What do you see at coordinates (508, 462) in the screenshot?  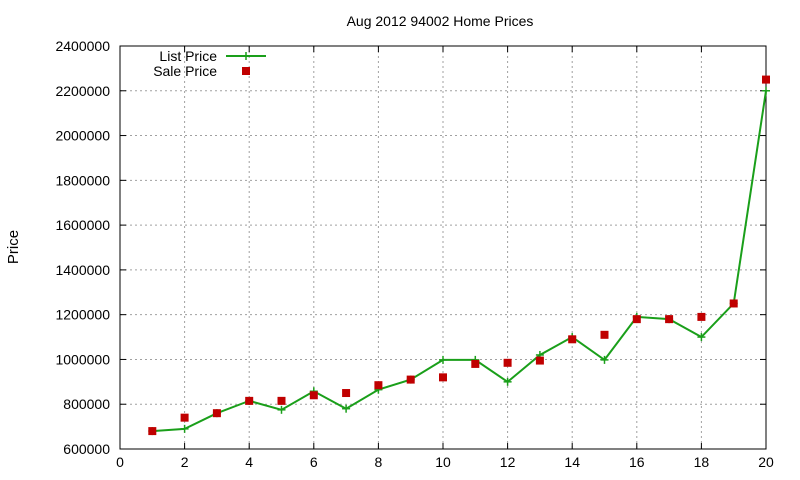 I see `x-tick-label: 12` at bounding box center [508, 462].